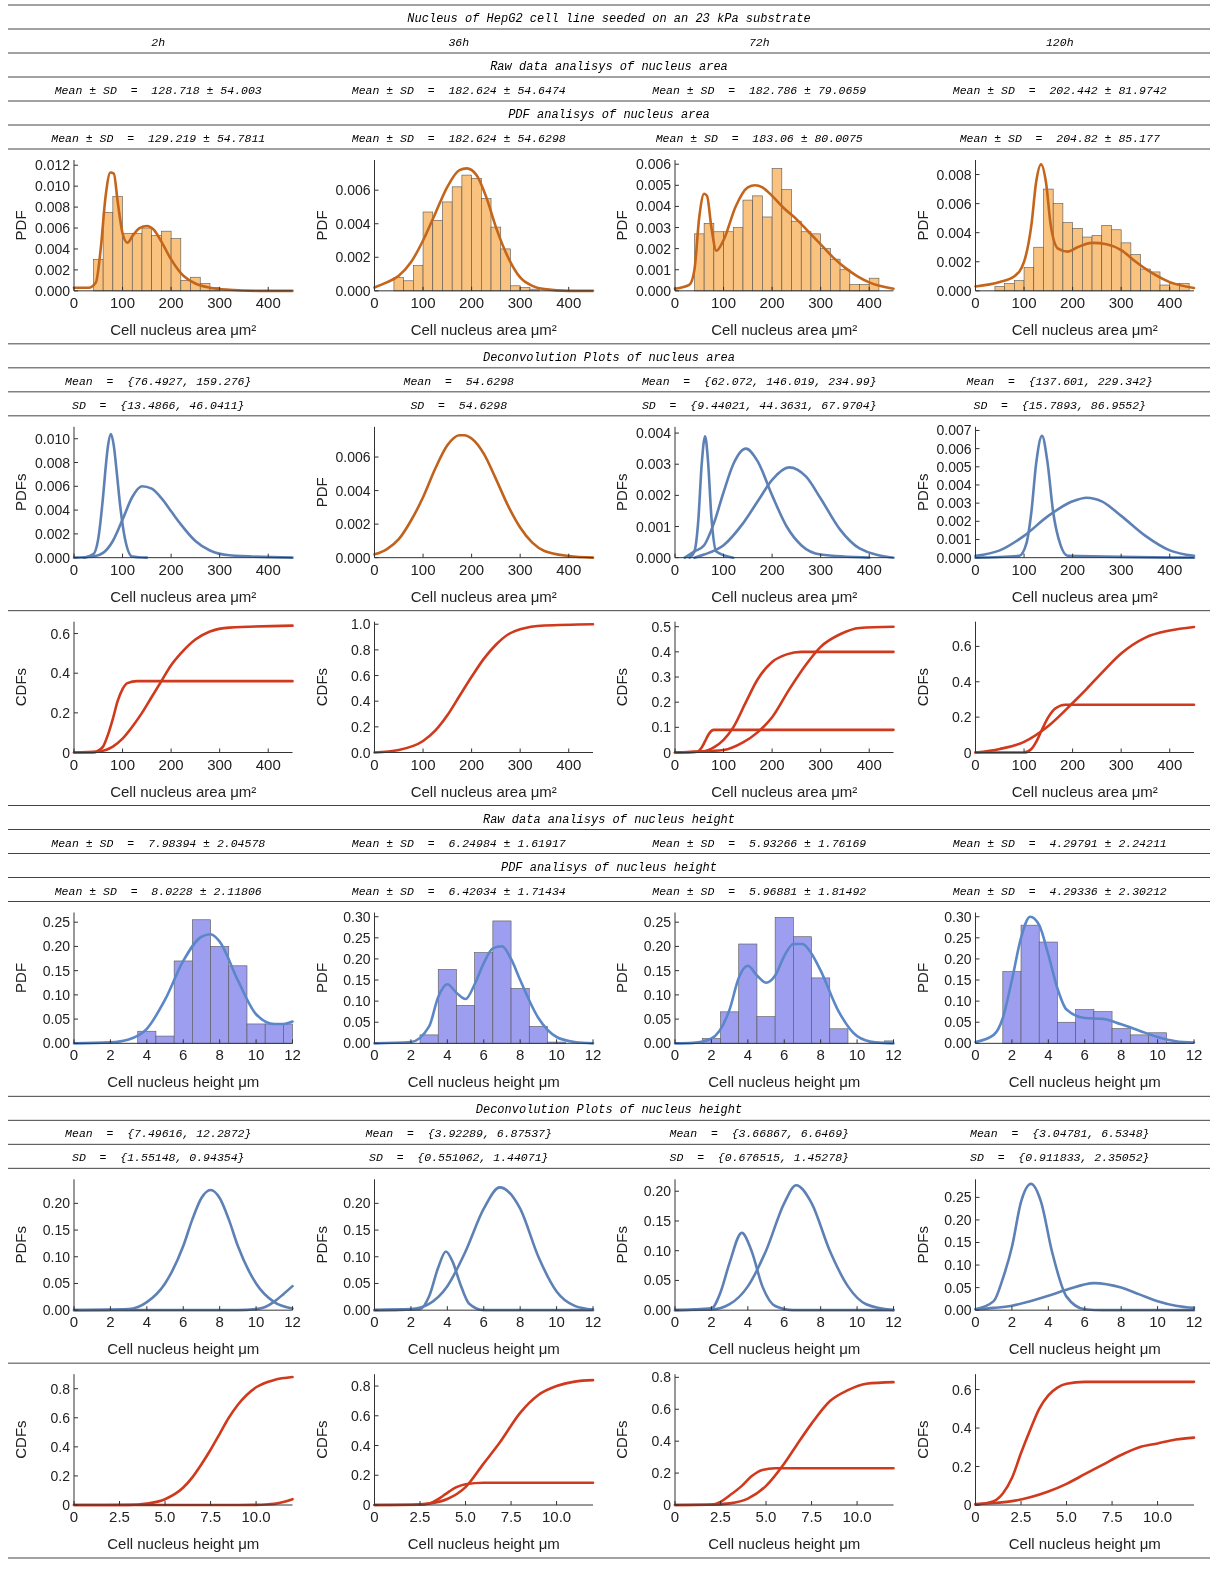 The width and height of the screenshot is (1218, 1569). Describe the element at coordinates (1060, 1158) in the screenshot. I see `text: SD = {0.911833, 2.35052}` at that location.